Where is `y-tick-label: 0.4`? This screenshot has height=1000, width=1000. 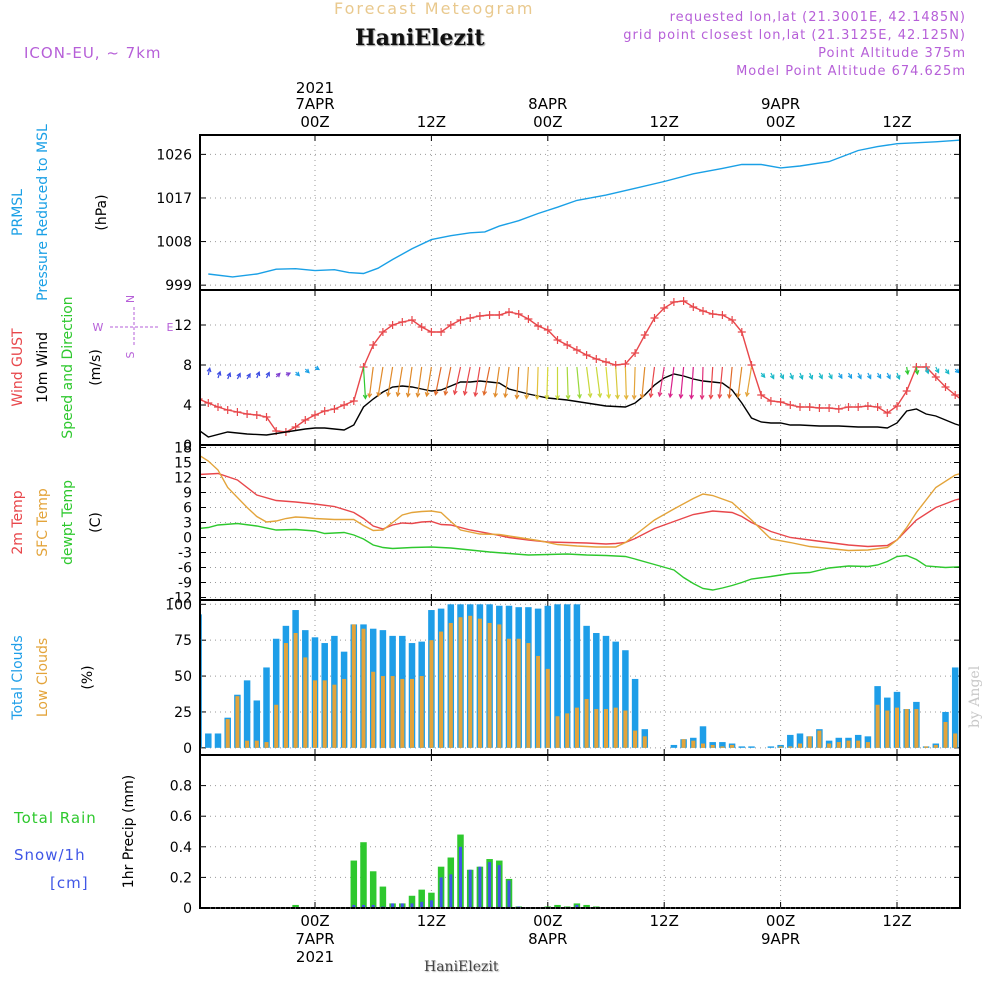
y-tick-label: 0.4 is located at coordinates (181, 848).